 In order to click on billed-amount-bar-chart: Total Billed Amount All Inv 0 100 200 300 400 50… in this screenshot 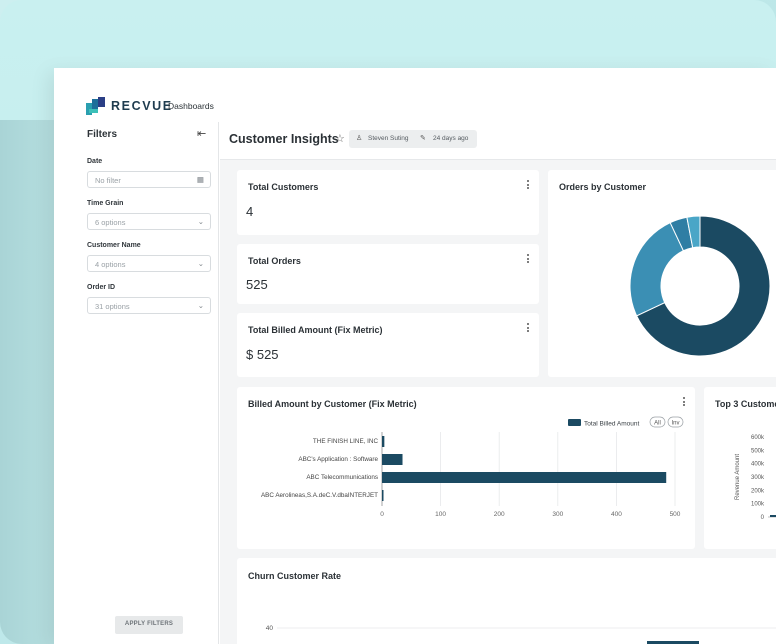, I will do `click(466, 468)`.